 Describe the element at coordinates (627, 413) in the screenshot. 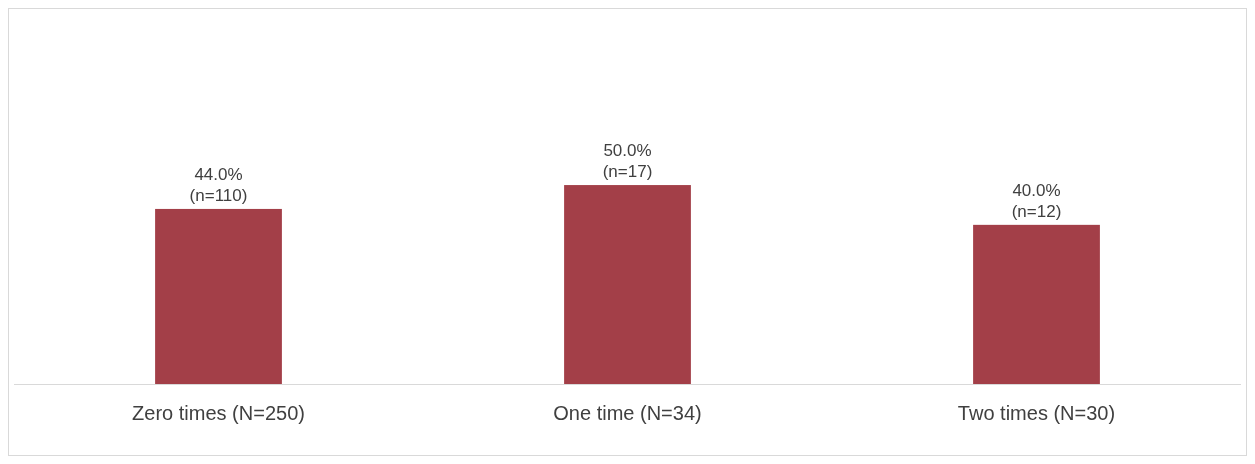

I see `x-tick-label: One time (N=34)` at that location.